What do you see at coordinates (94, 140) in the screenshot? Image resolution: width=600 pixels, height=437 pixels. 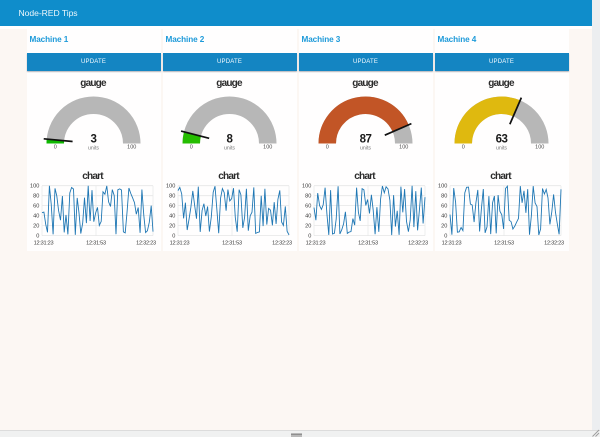 I see `svg-text: 3` at bounding box center [94, 140].